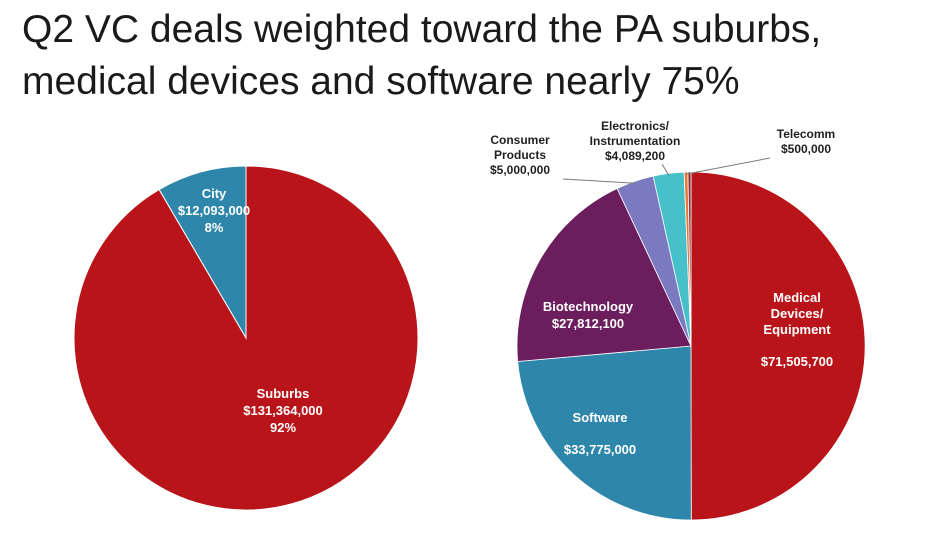 The width and height of the screenshot is (940, 540). What do you see at coordinates (635, 141) in the screenshot?
I see `data-label-electronics: Electronics/Instrumentation $4,089,200` at bounding box center [635, 141].